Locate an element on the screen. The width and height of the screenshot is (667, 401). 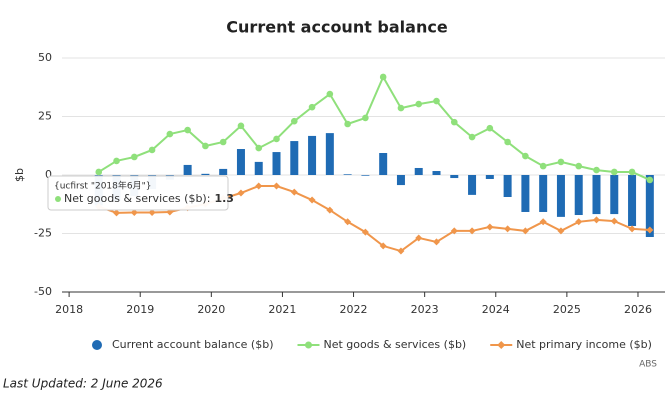
x-tick-label: 2022 is located at coordinates (354, 309).